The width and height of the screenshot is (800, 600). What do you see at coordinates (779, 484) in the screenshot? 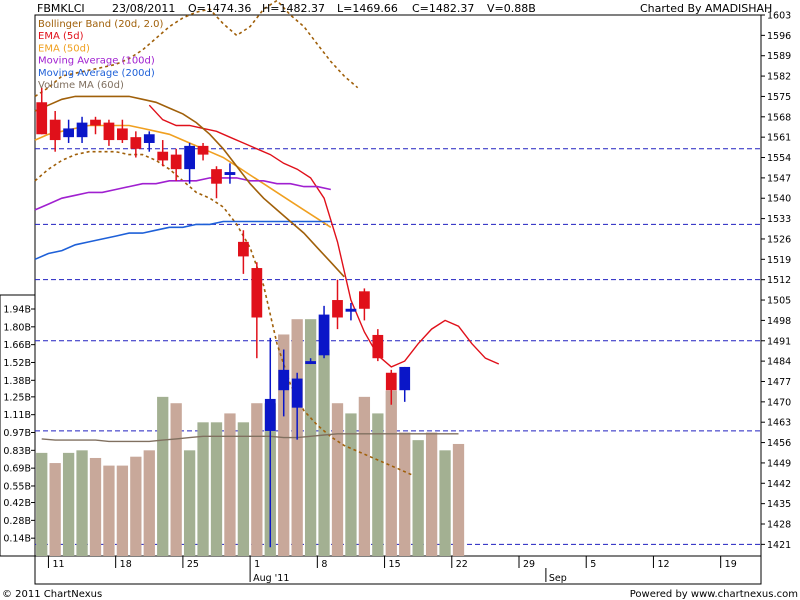
I see `price-tick-label: 1442` at bounding box center [779, 484].